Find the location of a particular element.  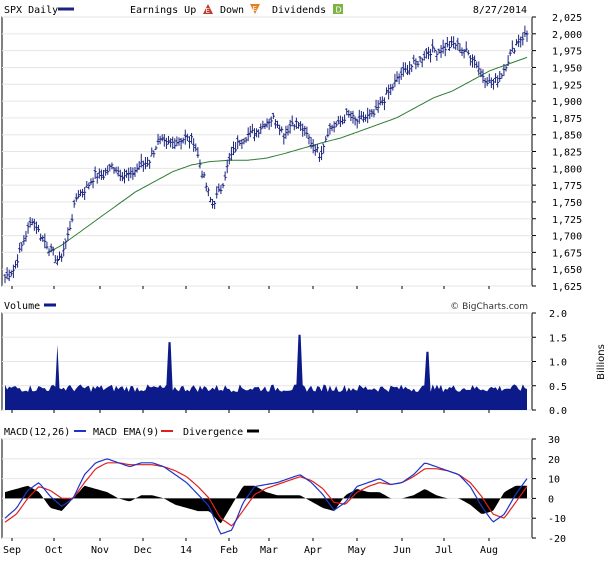

price-y-tick-label: 1,875 is located at coordinates (567, 119).